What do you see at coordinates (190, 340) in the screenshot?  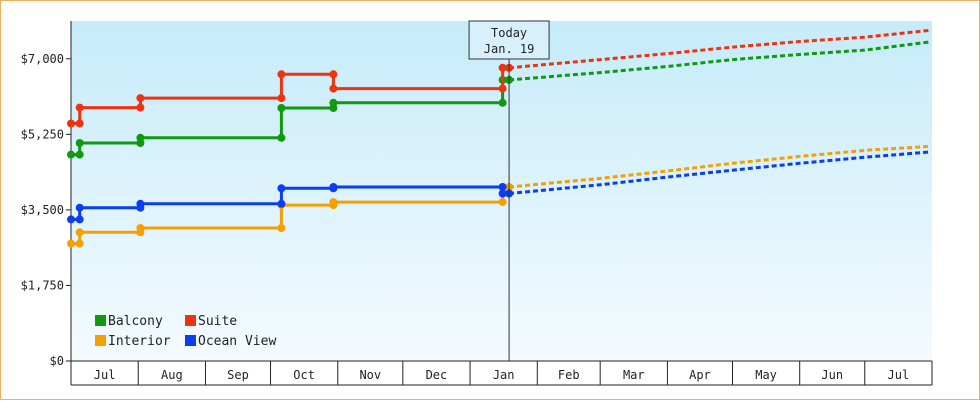 I see `legend-swatch-ocean-view` at bounding box center [190, 340].